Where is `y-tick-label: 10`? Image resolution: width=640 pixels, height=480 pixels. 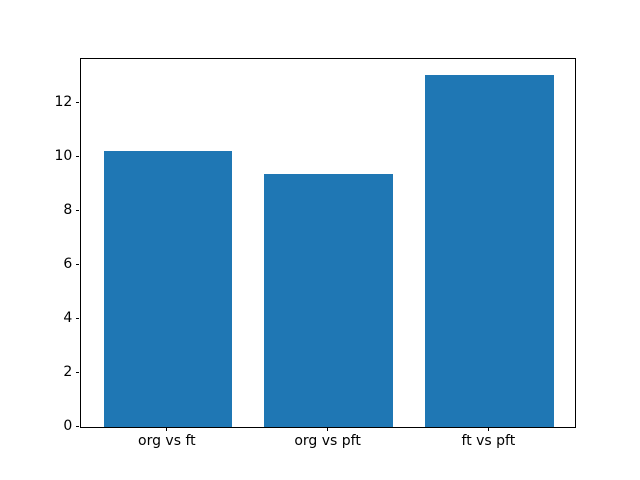
y-tick-label: 10 is located at coordinates (63, 156).